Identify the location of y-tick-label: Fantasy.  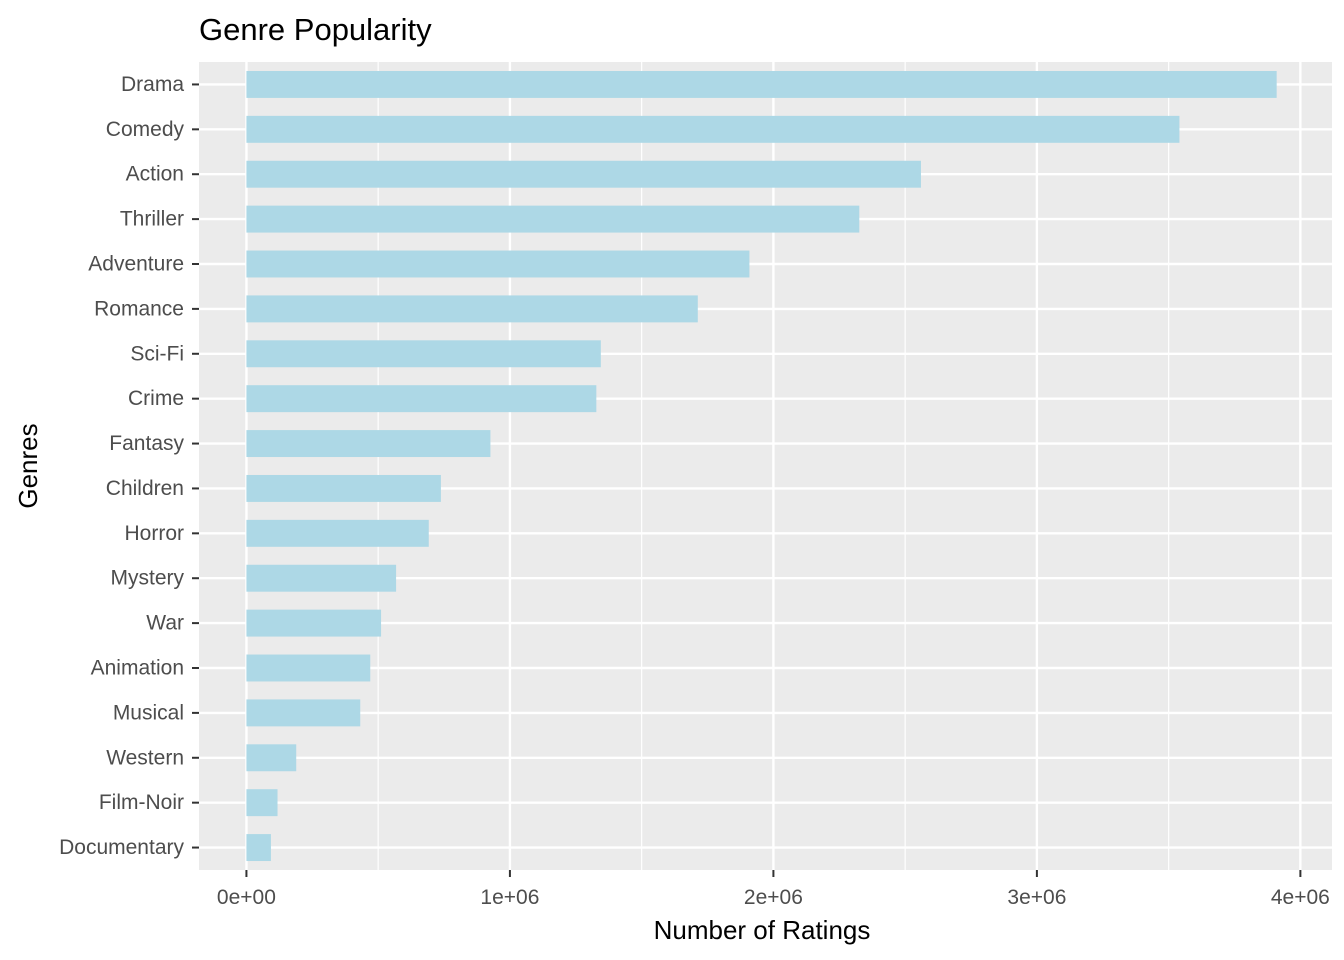
(146, 443).